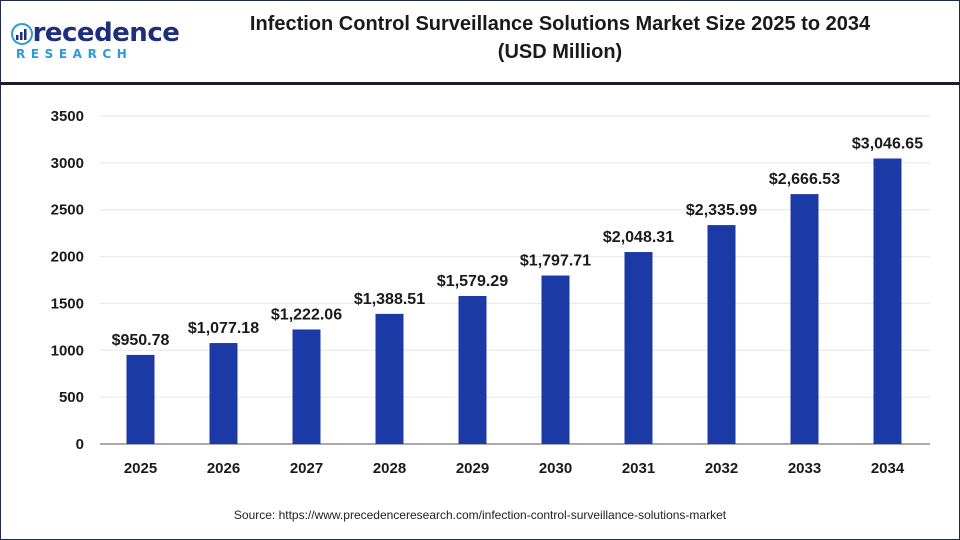 The height and width of the screenshot is (540, 960). Describe the element at coordinates (22, 34) in the screenshot. I see `logo-mark-icon` at that location.